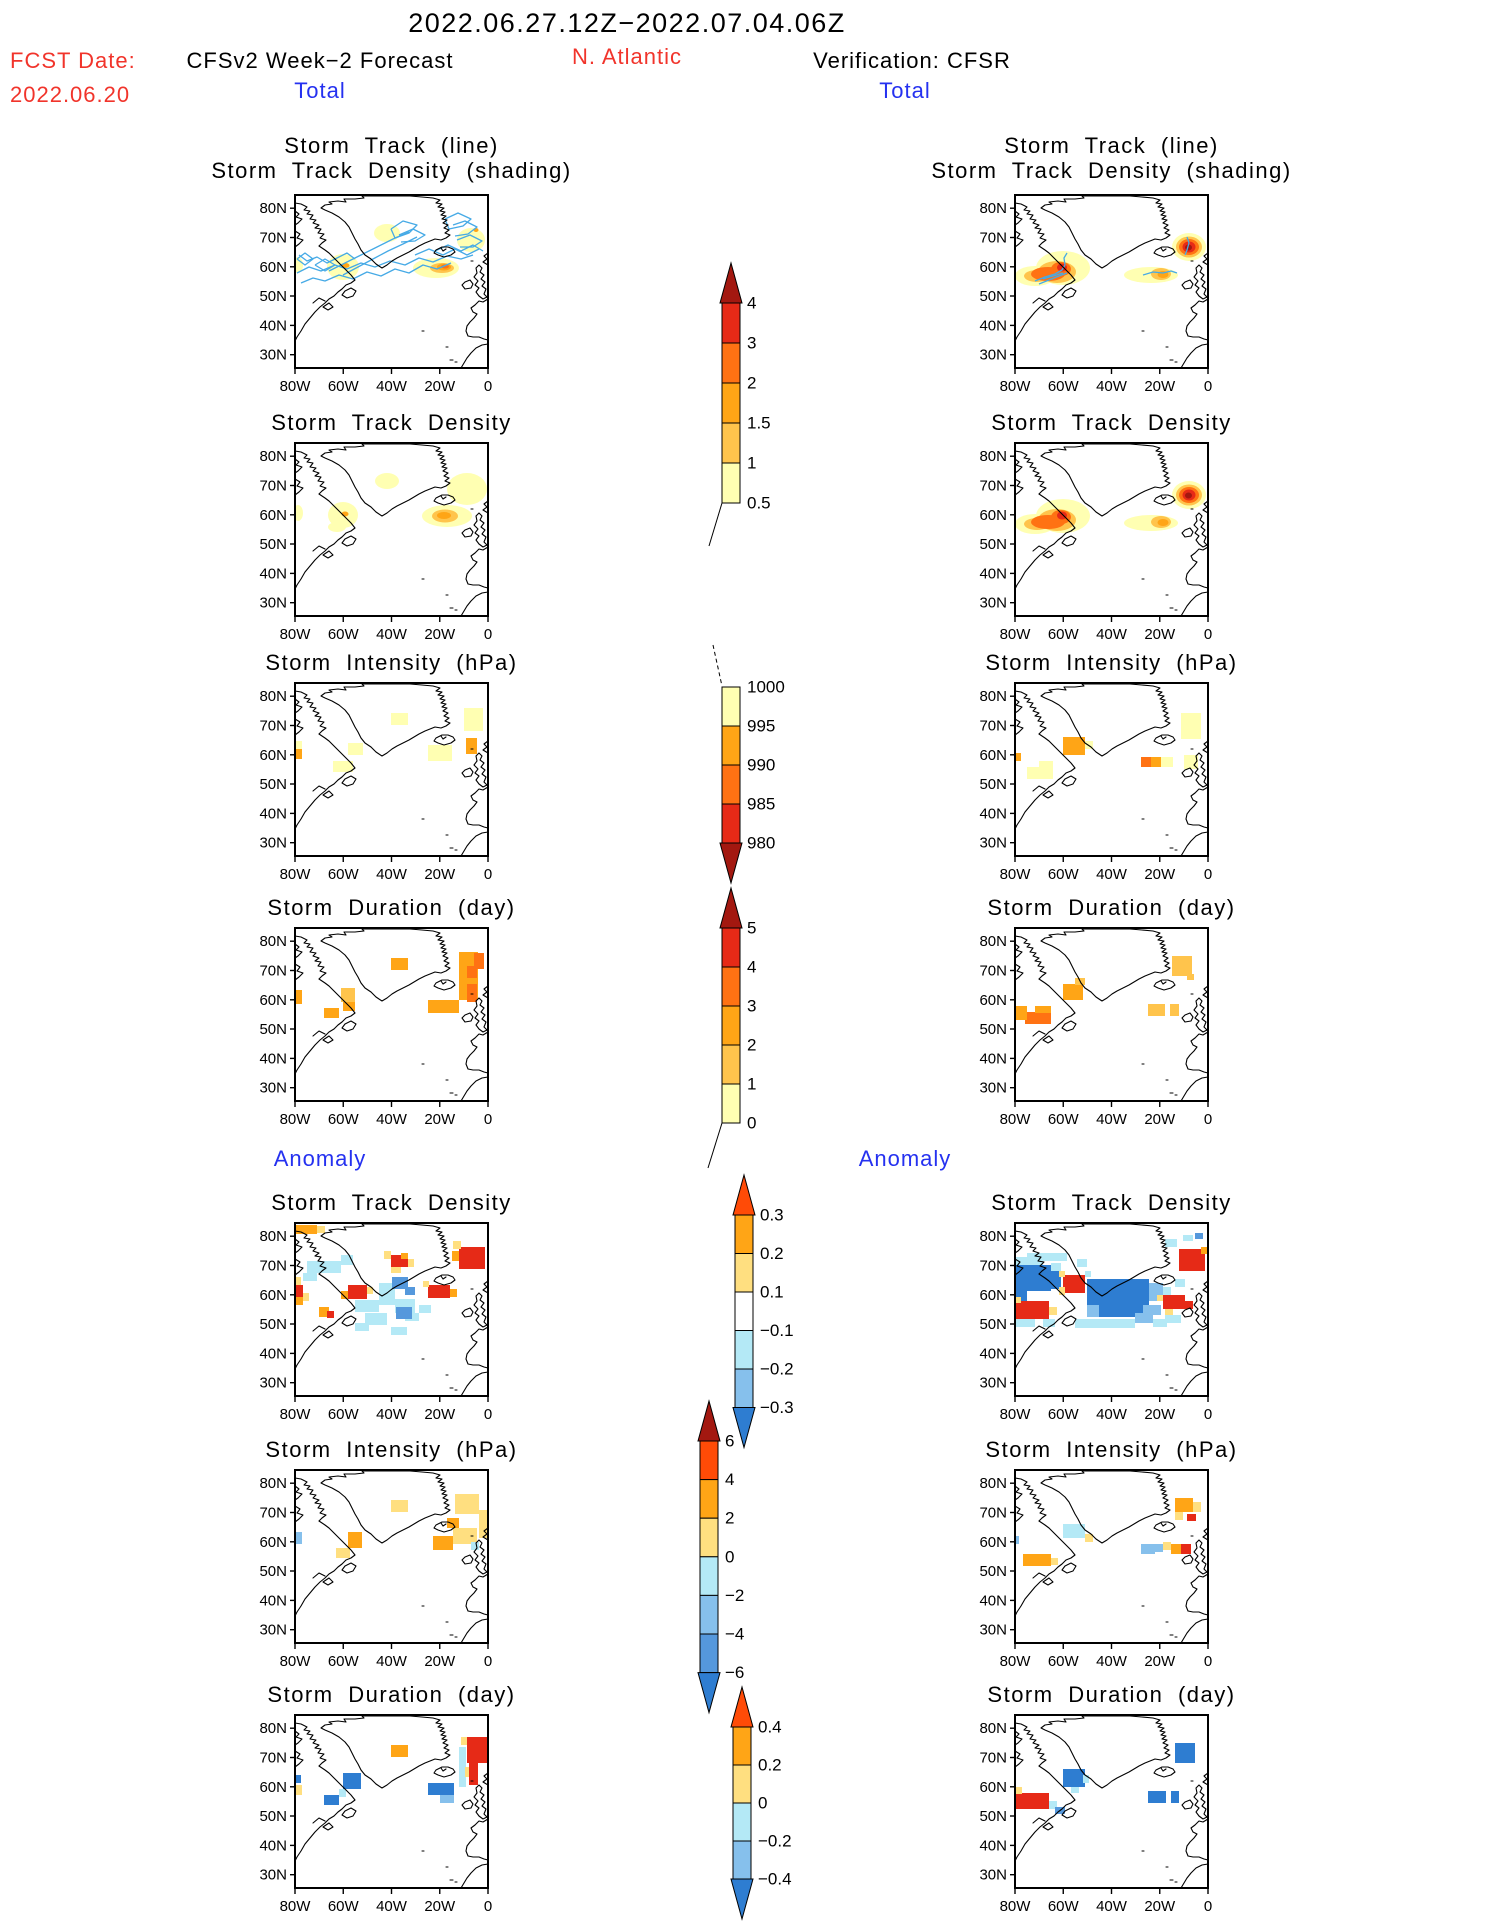 Image resolution: width=1487 pixels, height=1925 pixels. Describe the element at coordinates (1095, 782) in the screenshot. I see `map-verification-total-intensity: 80N 70N 60N 50N 40N 30N 80W 60W 40W 20W 0` at that location.